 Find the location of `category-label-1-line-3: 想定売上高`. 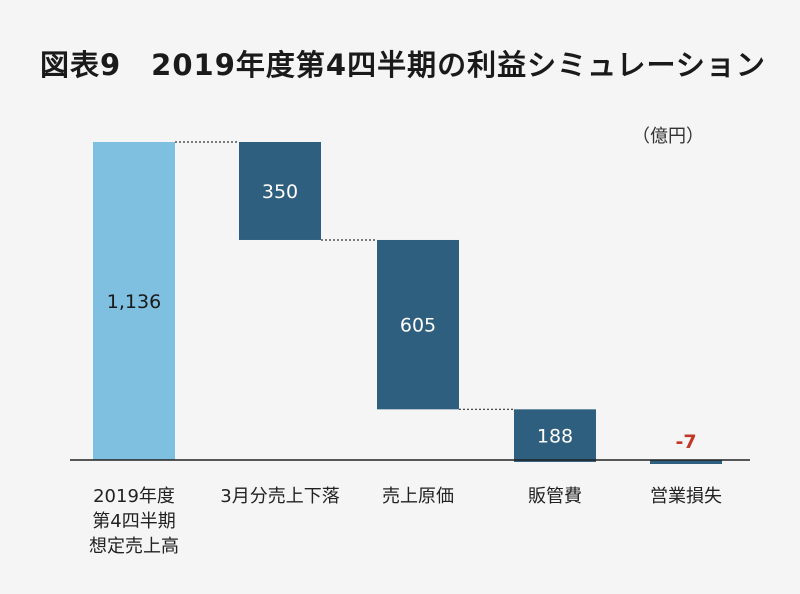

category-label-1-line-3: 想定売上高 is located at coordinates (134, 546).